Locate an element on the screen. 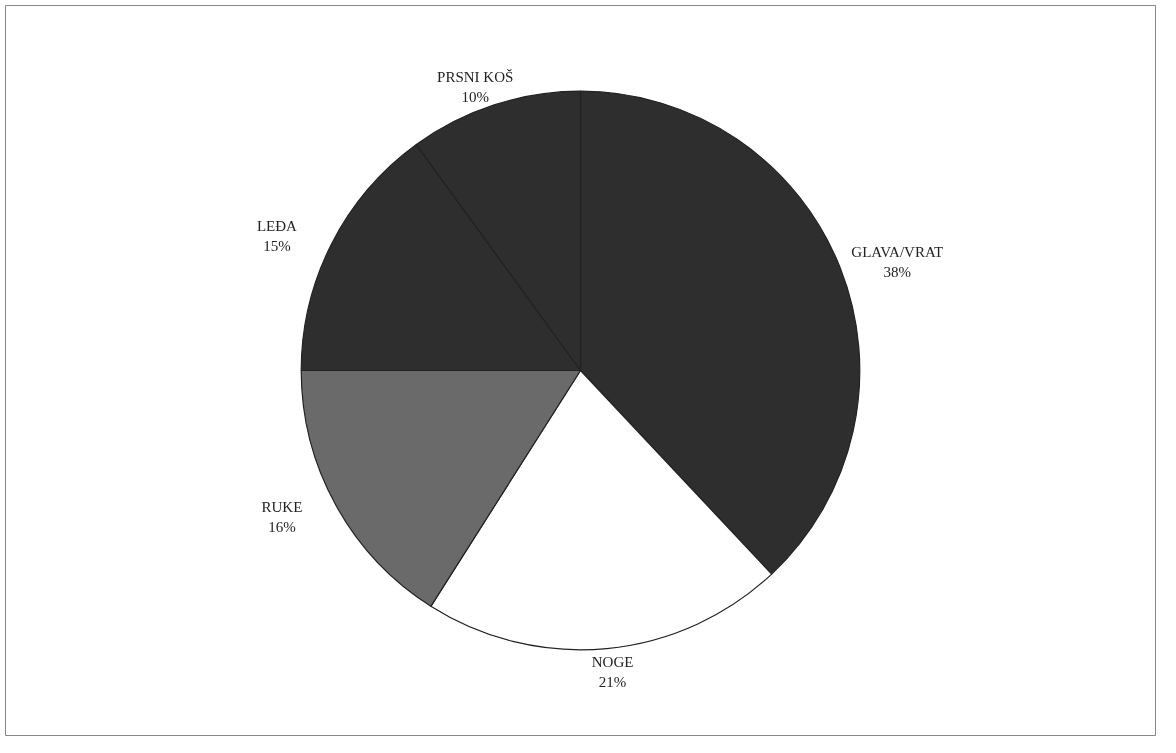 The height and width of the screenshot is (753, 1176). slice-label: GLAVA/VRAT is located at coordinates (897, 251).